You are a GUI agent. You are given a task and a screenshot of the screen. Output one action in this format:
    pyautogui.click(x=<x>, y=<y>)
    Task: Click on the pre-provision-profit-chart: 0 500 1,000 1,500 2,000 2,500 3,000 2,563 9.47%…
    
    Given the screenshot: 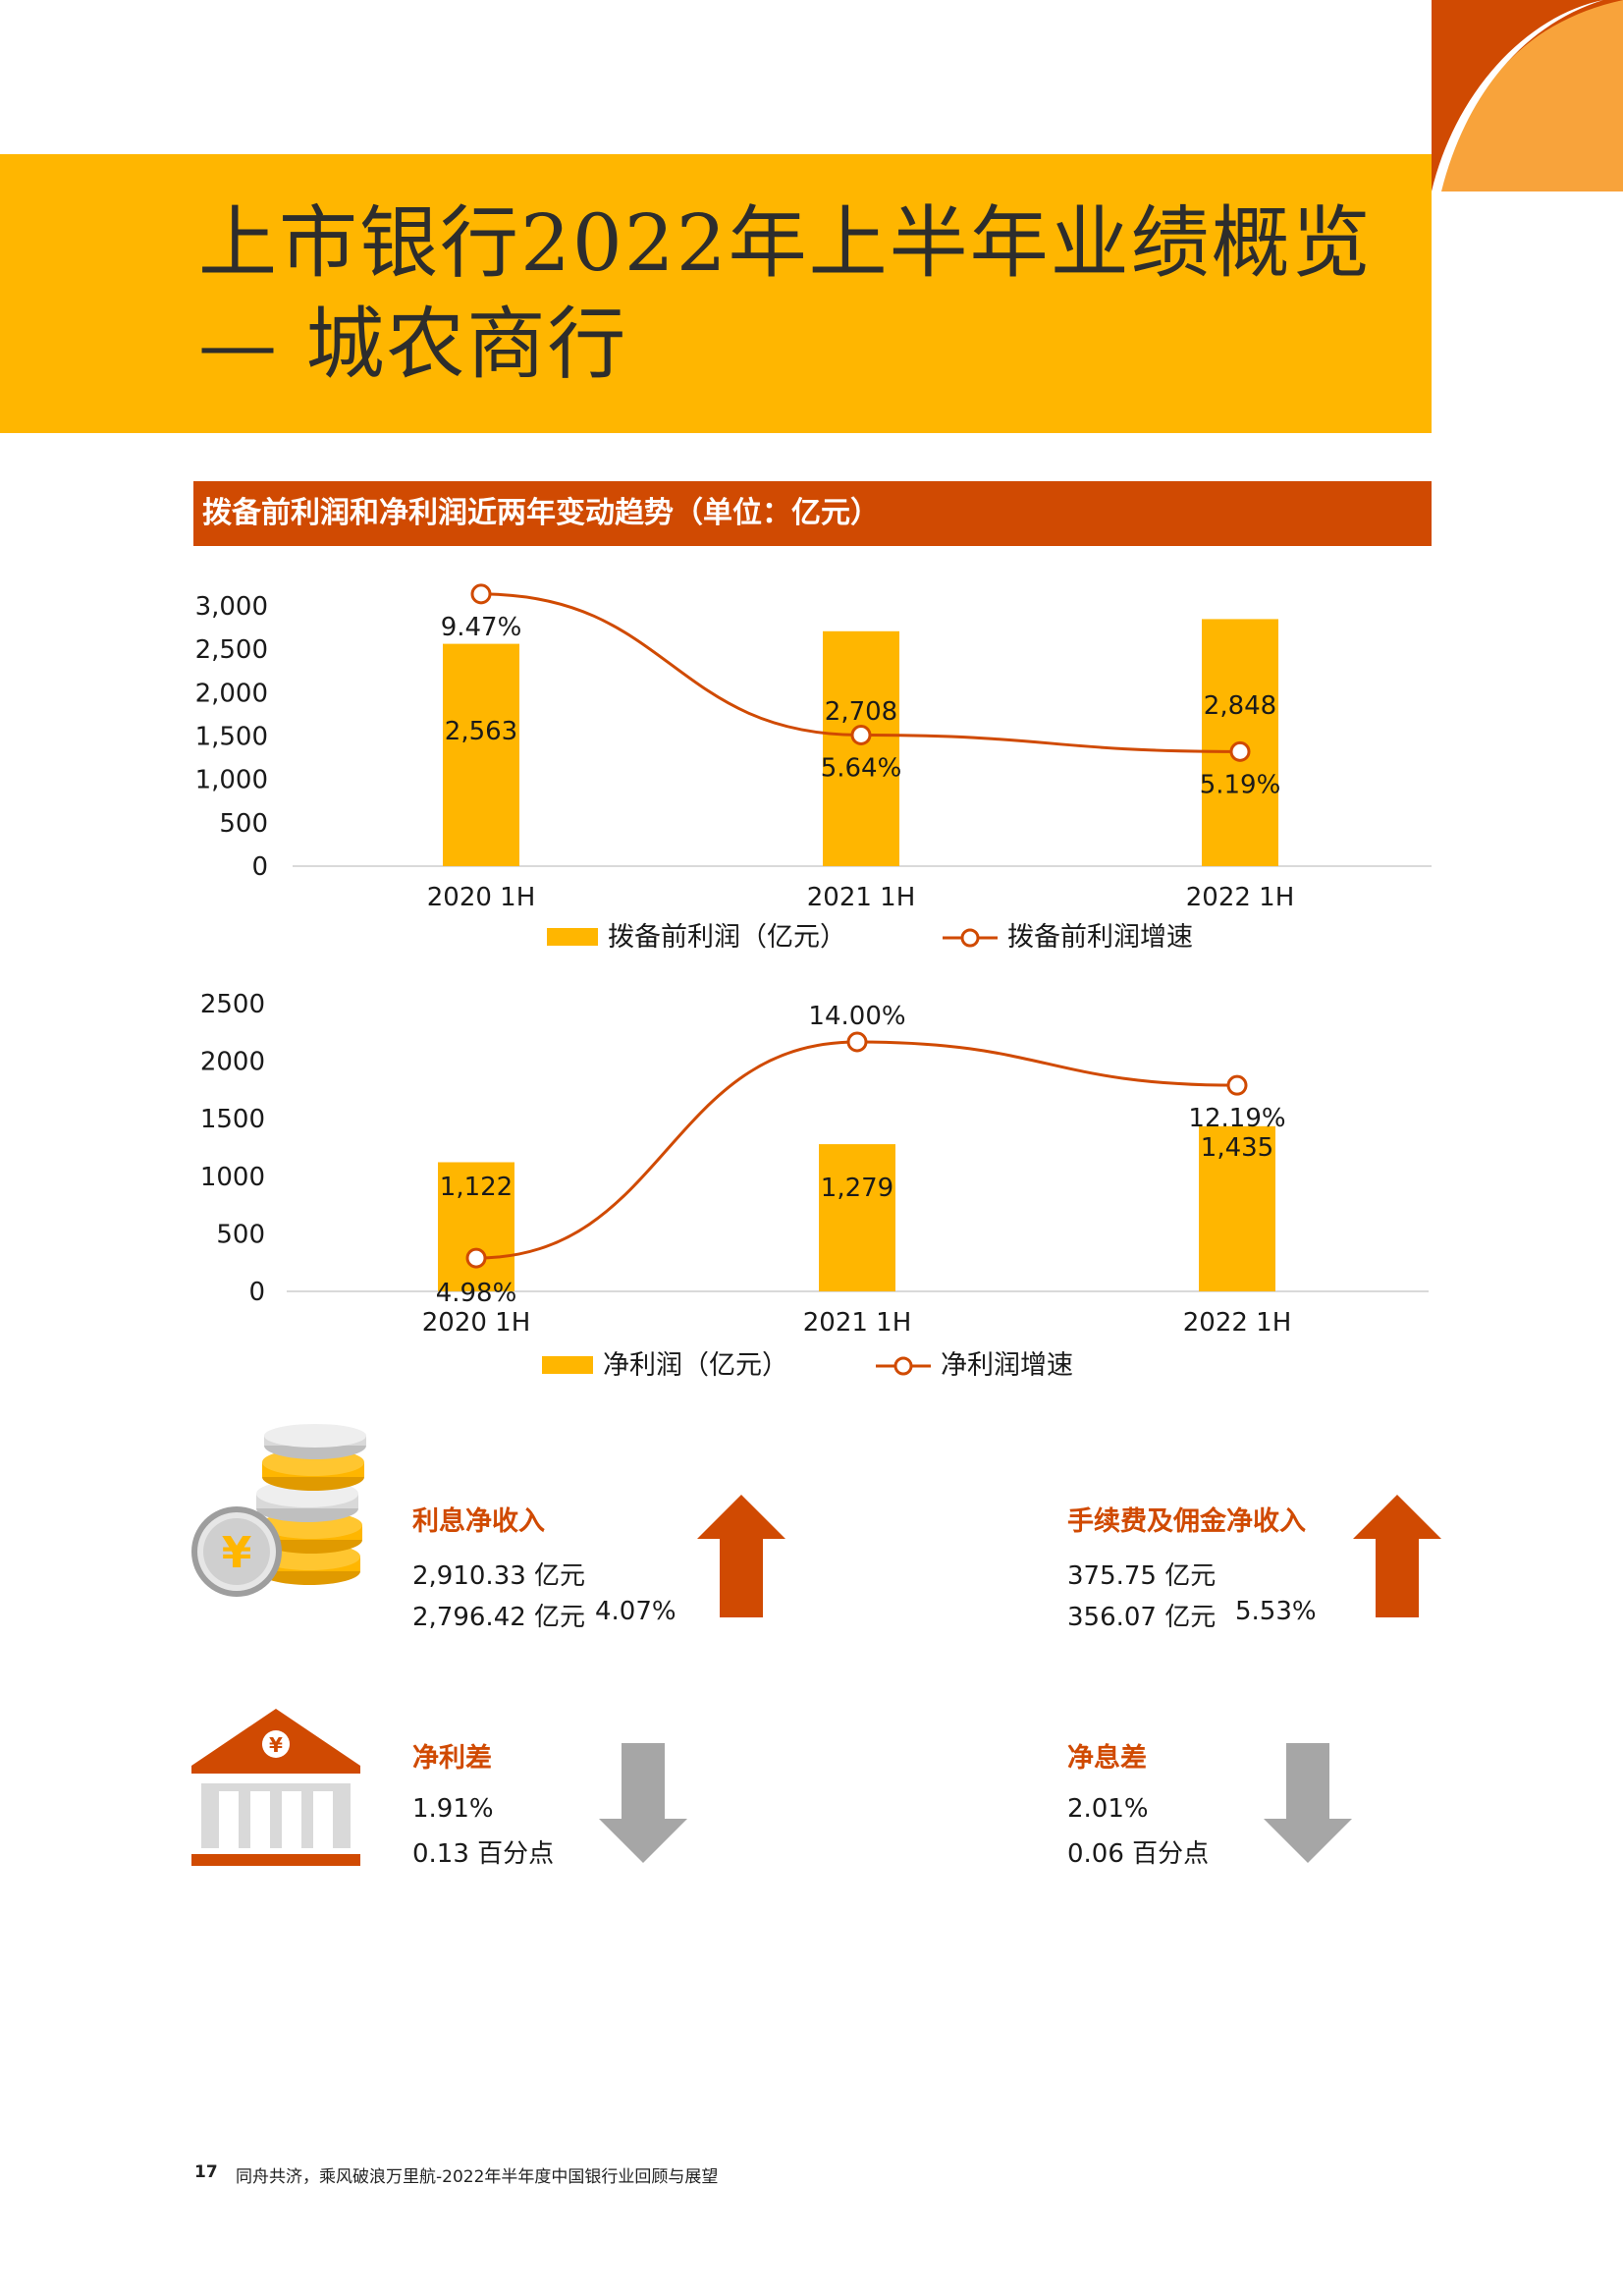 What is the action you would take?
    pyautogui.click(x=813, y=768)
    